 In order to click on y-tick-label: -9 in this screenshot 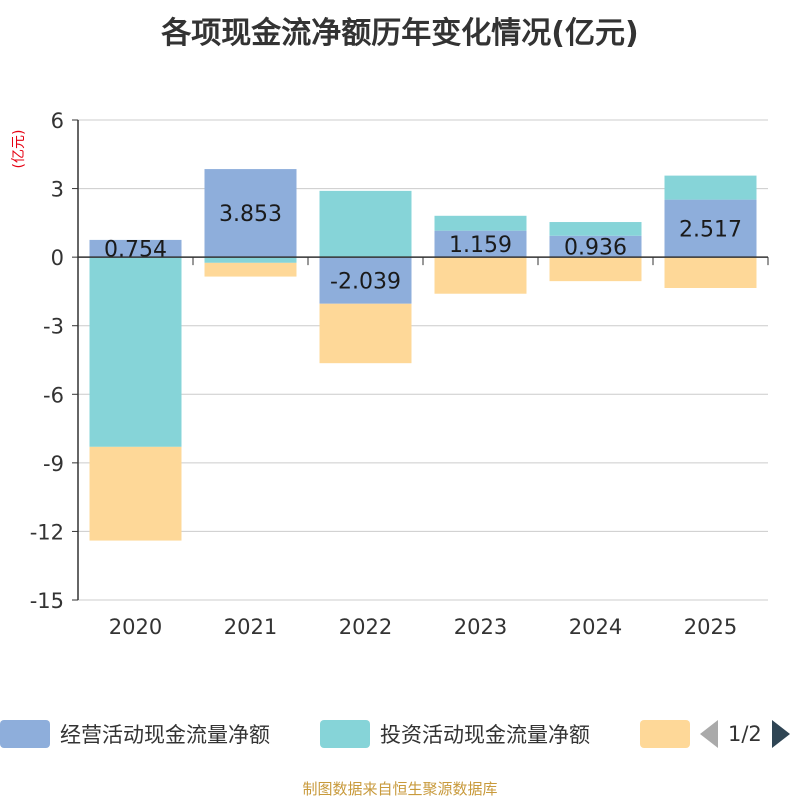, I will do `click(53, 464)`.